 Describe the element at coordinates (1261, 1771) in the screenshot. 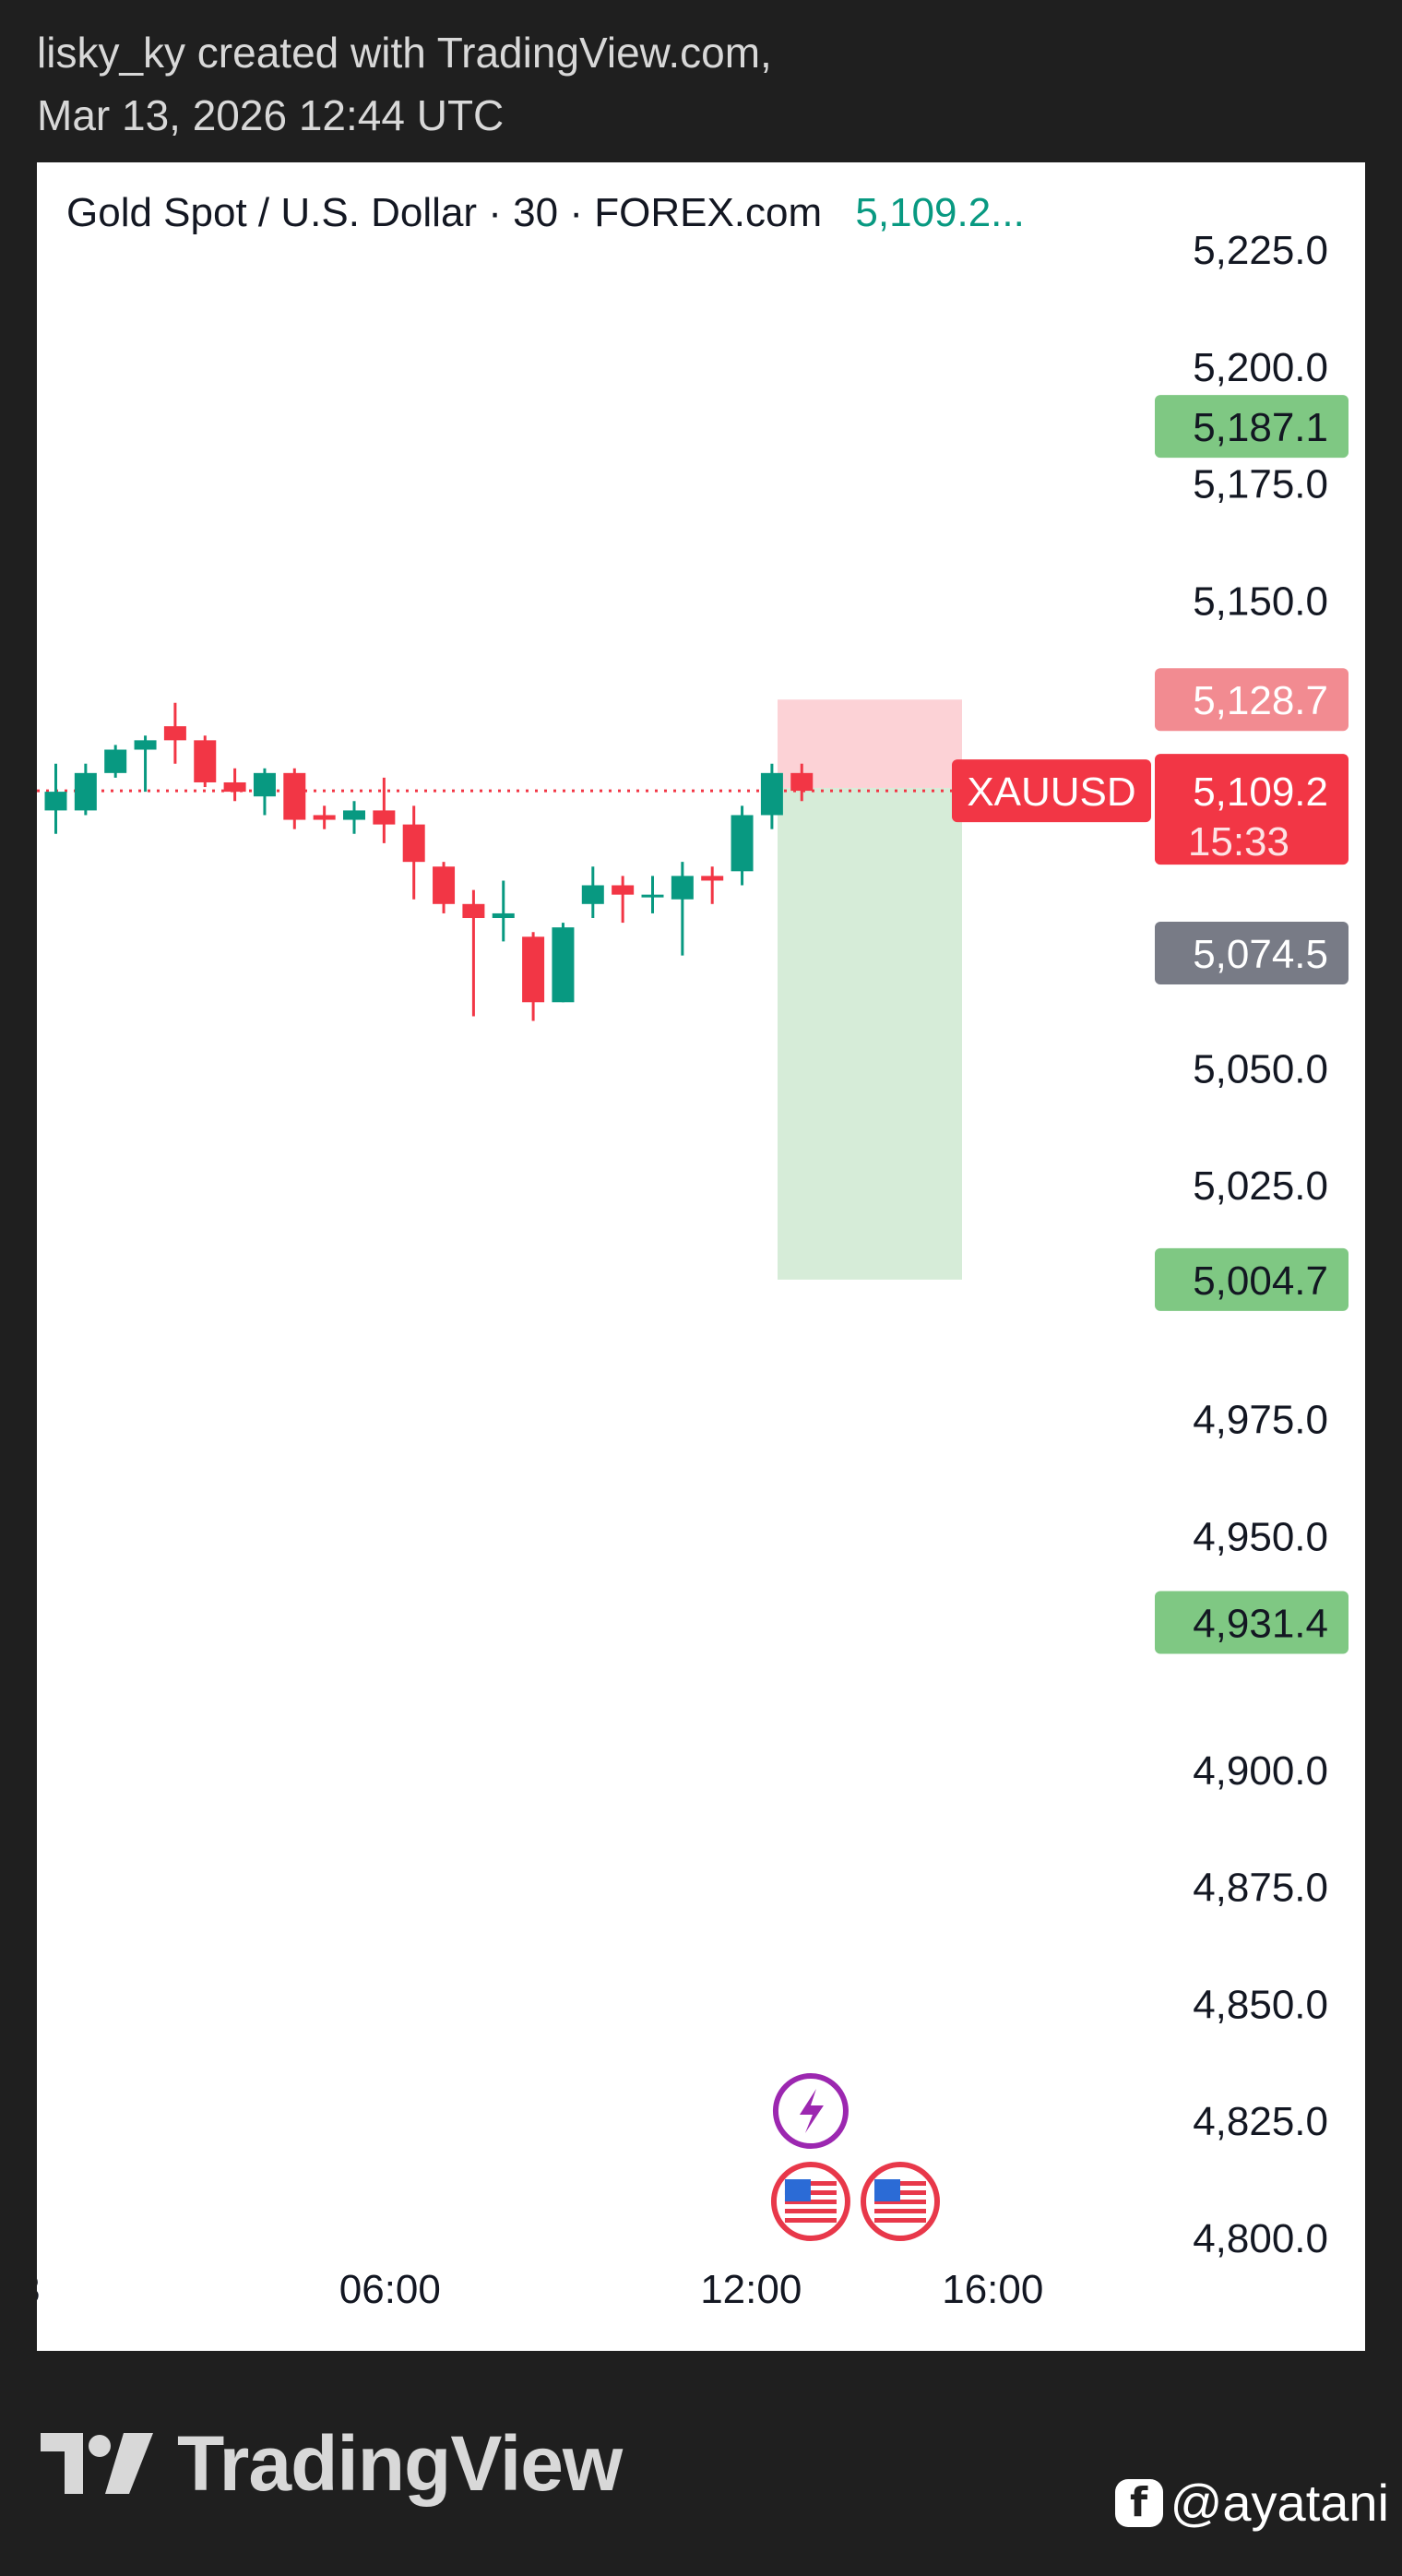

I see `y-axis-tick-label: 4,900.0` at that location.